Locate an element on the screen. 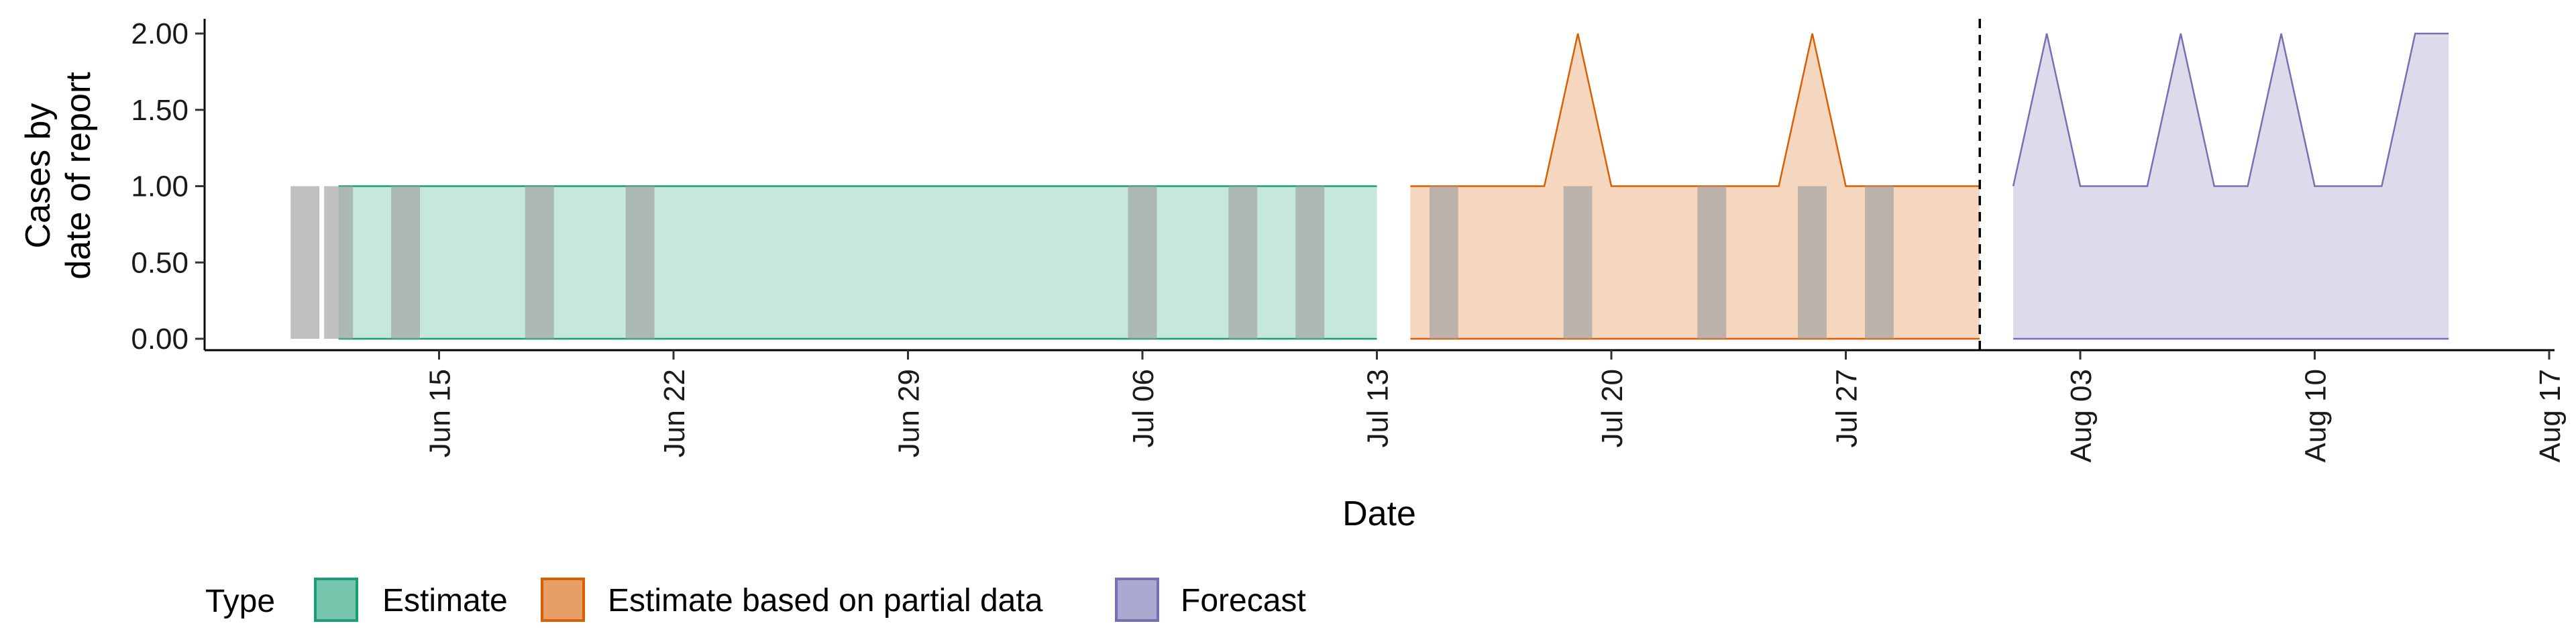 Image resolution: width=2576 pixels, height=644 pixels. x-tick-label: Jul 13 is located at coordinates (1378, 408).